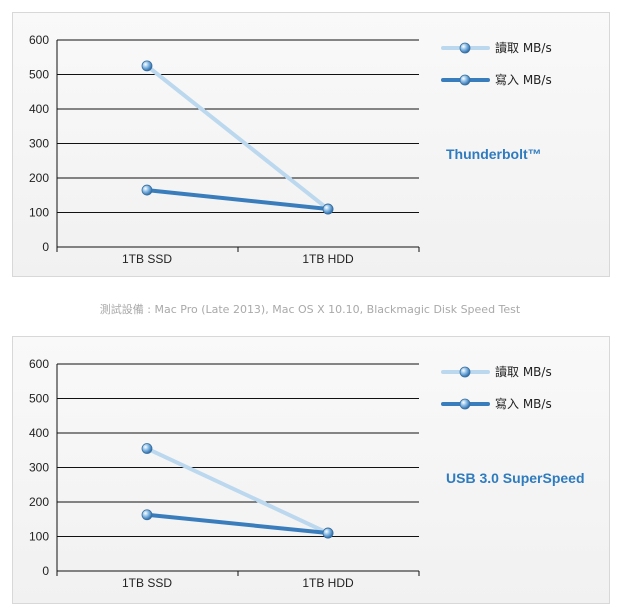 This screenshot has height=612, width=620. What do you see at coordinates (515, 478) in the screenshot?
I see `interface-label: USB 3.0 SuperSpeed` at bounding box center [515, 478].